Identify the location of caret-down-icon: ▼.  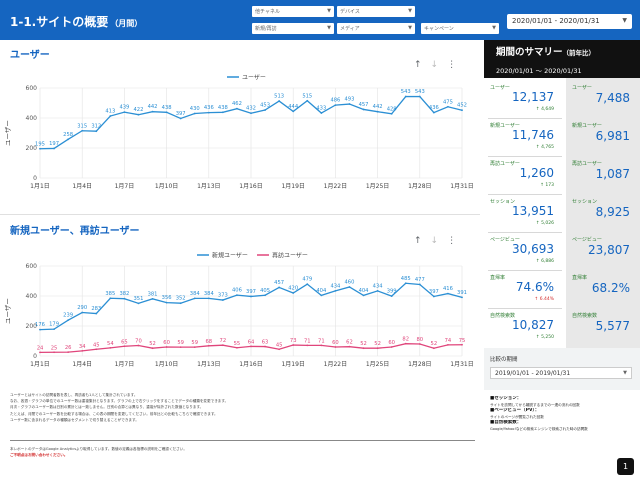
(625, 373).